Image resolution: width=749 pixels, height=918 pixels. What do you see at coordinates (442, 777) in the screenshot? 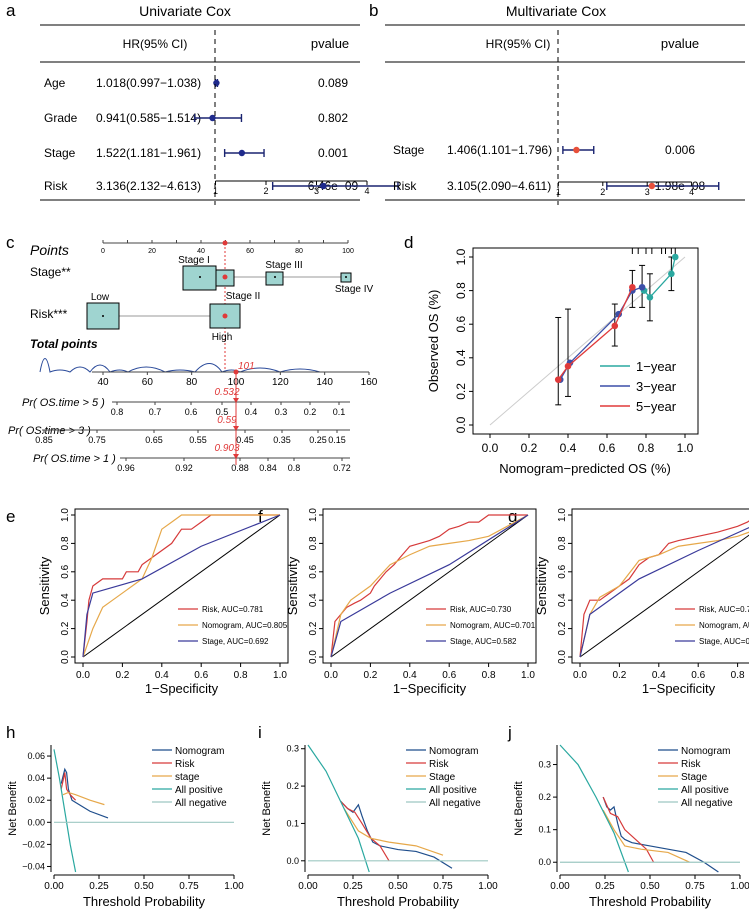
I see `dca-legend-label: Stage` at bounding box center [442, 777].